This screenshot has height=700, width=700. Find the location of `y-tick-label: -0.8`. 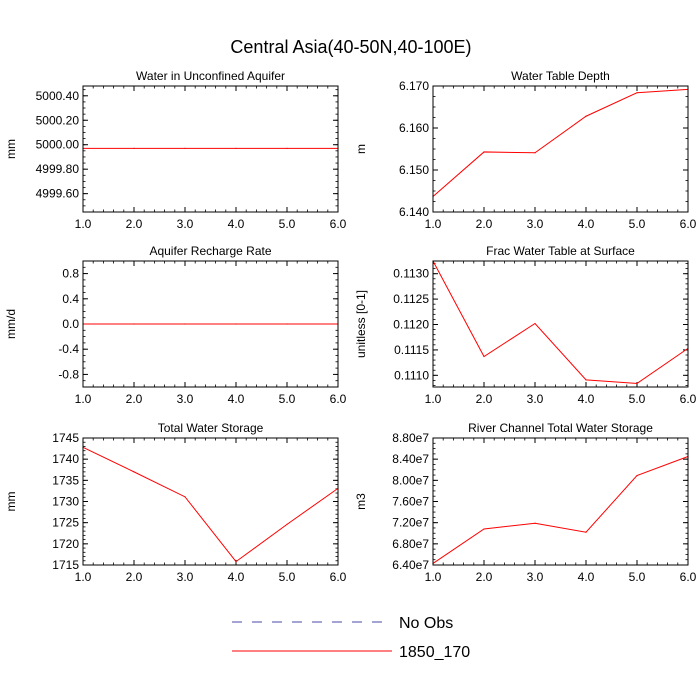

y-tick-label: -0.8 is located at coordinates (68, 374).